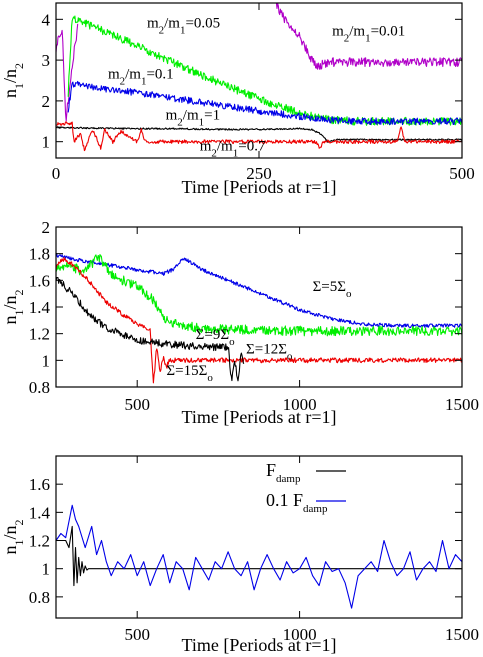 The height and width of the screenshot is (657, 483). I want to click on series-annotation: m2/m1=0.05, so click(183, 25).